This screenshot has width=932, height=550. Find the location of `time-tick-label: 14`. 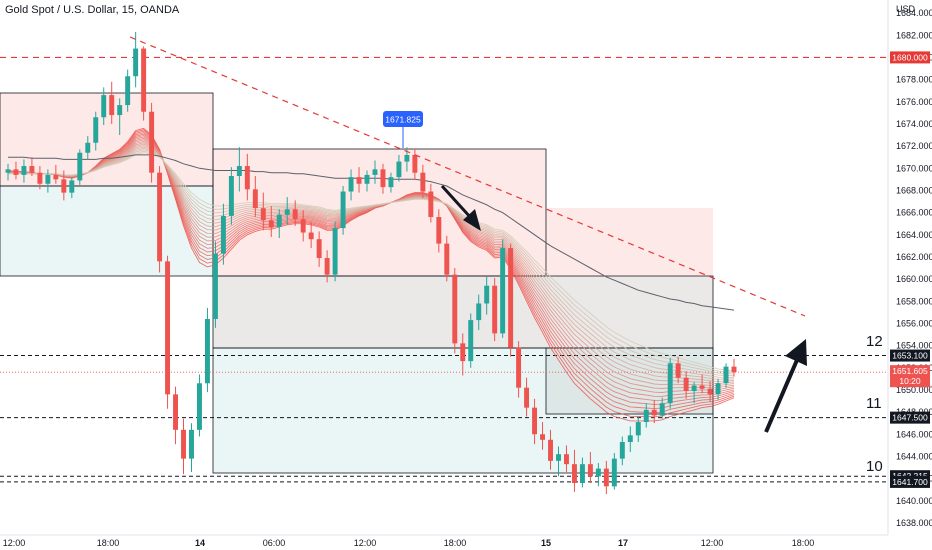

time-tick-label: 14 is located at coordinates (200, 543).